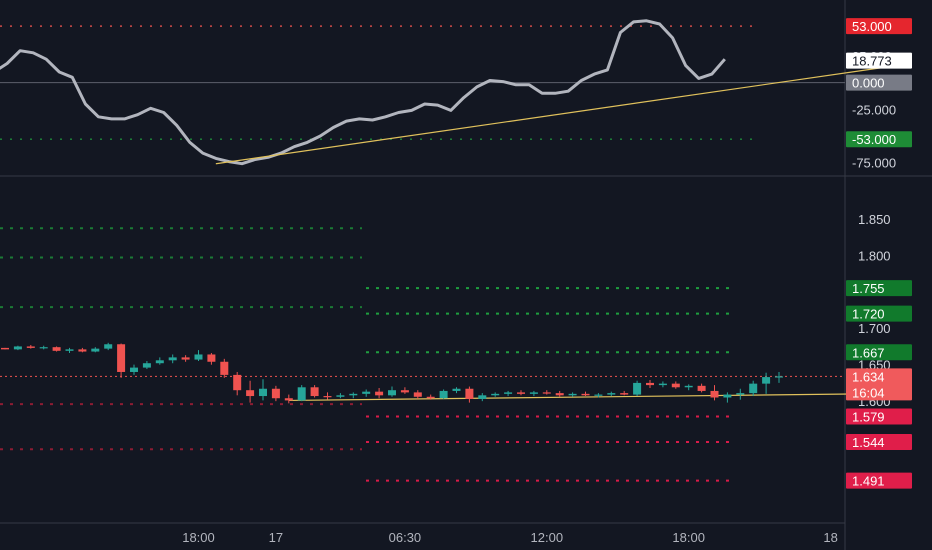 The image size is (932, 550). What do you see at coordinates (510, 537) in the screenshot?
I see `time-axis: 18:00 17 06:30 12:00 18:00 18` at bounding box center [510, 537].